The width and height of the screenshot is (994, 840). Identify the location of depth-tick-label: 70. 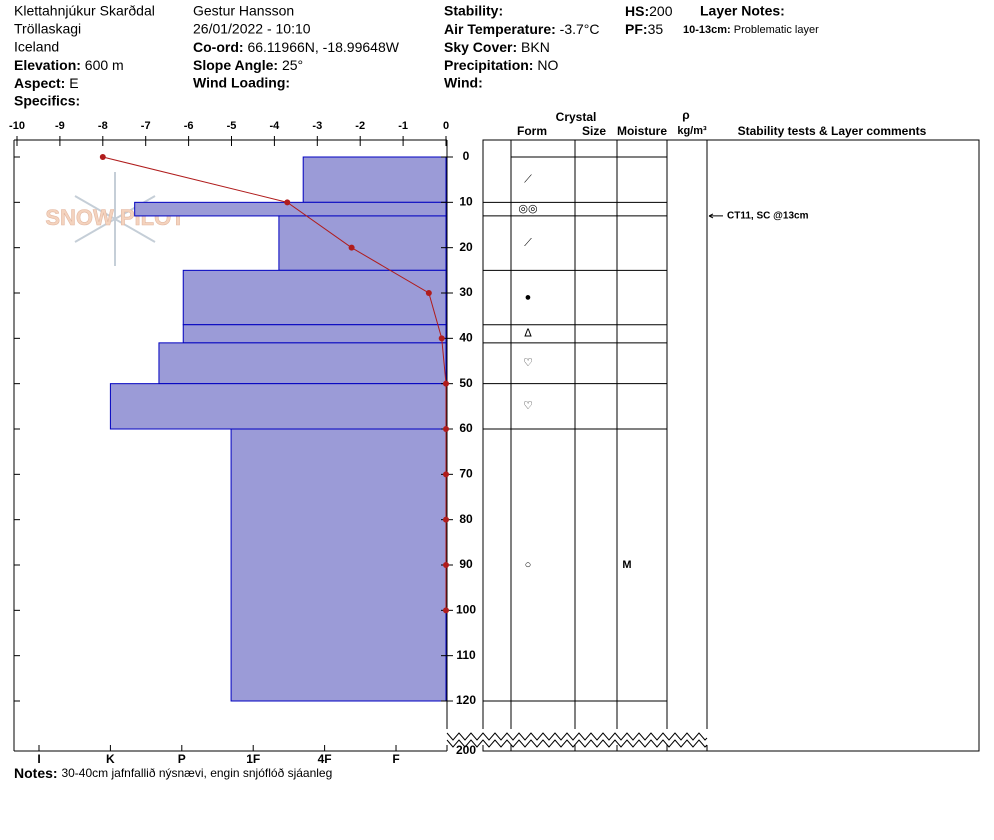
(466, 474).